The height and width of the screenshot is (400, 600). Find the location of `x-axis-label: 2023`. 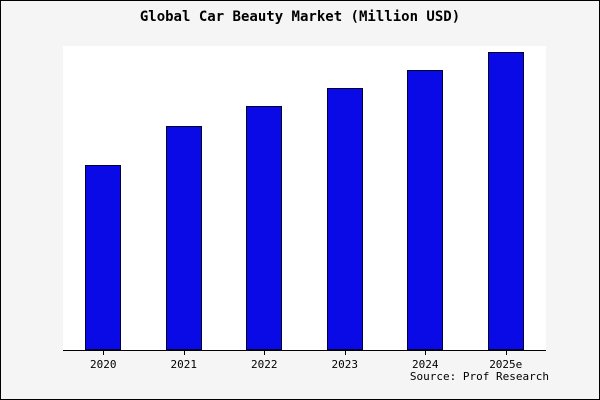

x-axis-label: 2023 is located at coordinates (345, 361).